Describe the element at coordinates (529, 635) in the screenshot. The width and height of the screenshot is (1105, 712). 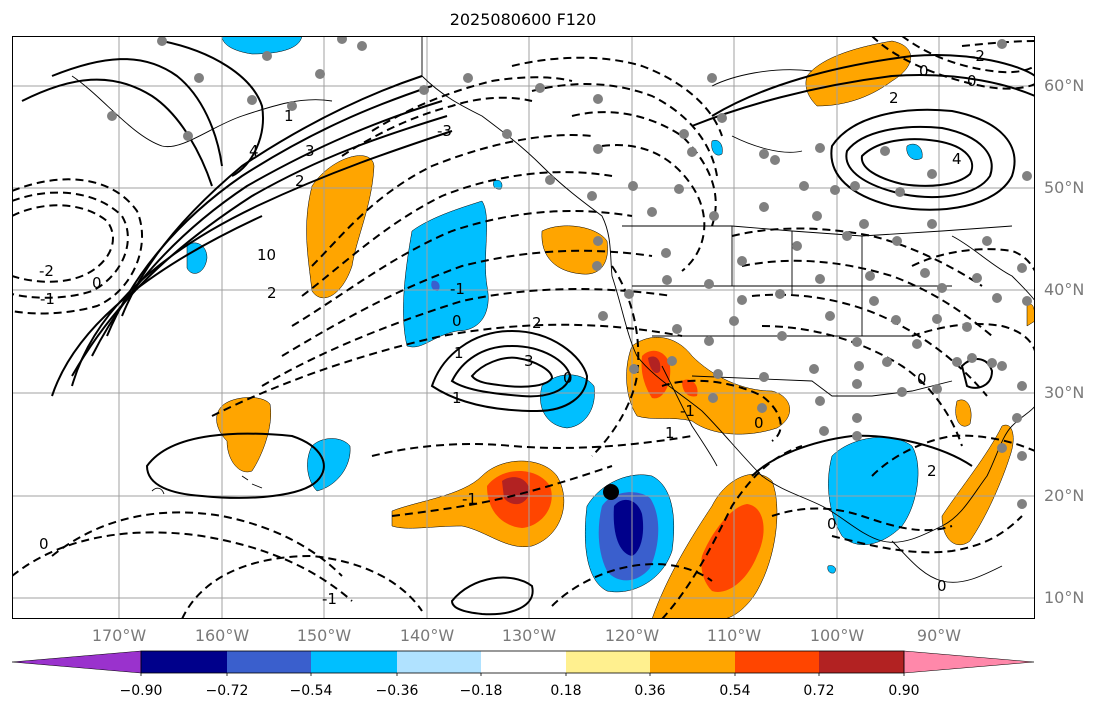
I see `lon-label: 130°W` at that location.